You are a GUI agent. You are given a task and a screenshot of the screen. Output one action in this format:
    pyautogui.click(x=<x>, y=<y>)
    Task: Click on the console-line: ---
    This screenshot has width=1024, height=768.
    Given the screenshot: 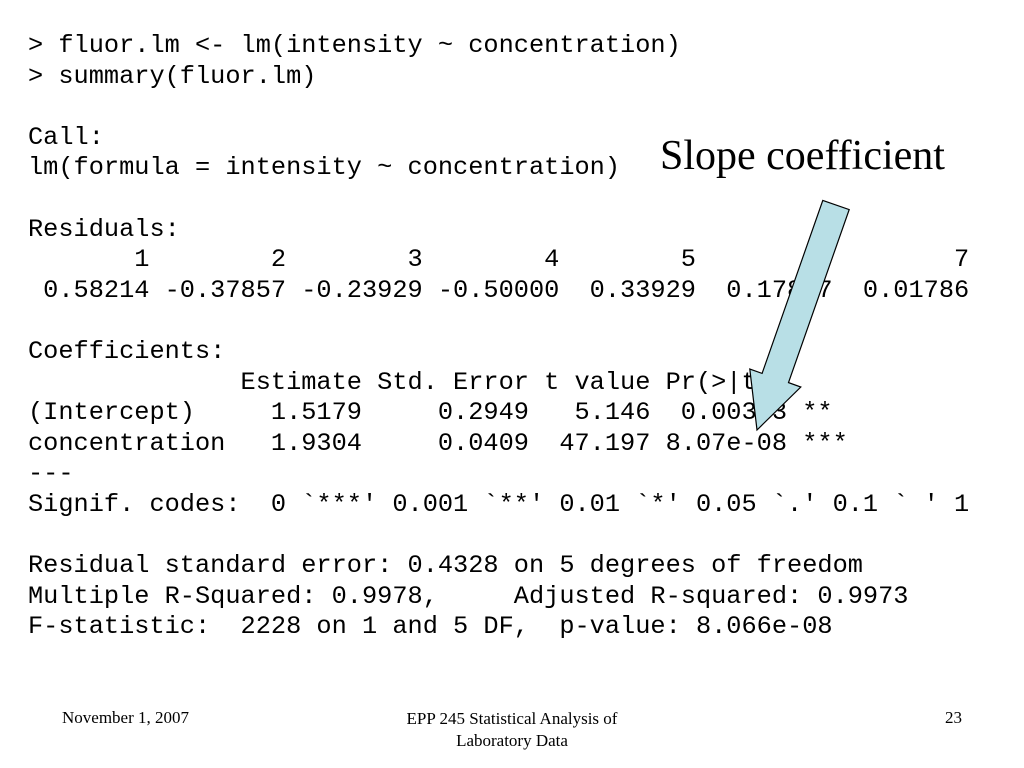 What is the action you would take?
    pyautogui.click(x=51, y=474)
    